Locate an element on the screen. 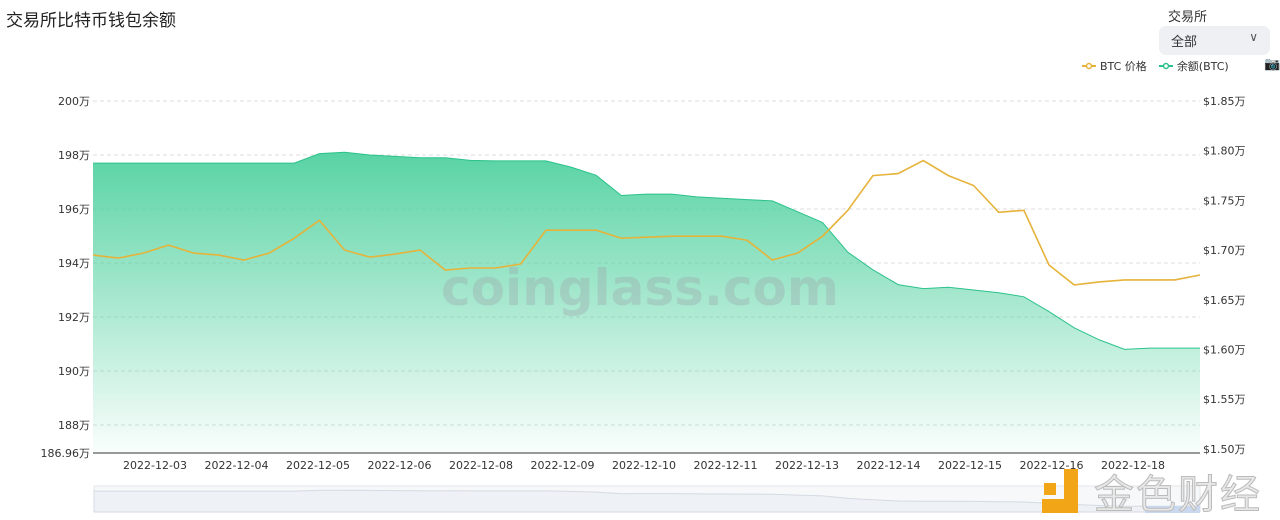 Image resolution: width=1280 pixels, height=520 pixels. logo-mark-icon is located at coordinates (1064, 491).